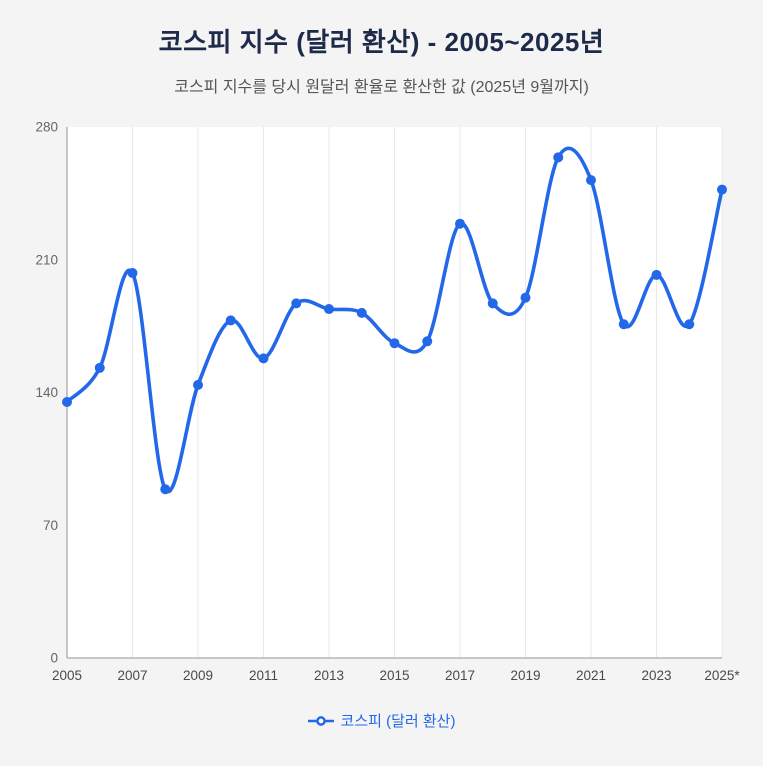 This screenshot has height=766, width=763. I want to click on legend-item-kospi: 코스피 (달러 환산), so click(381, 720).